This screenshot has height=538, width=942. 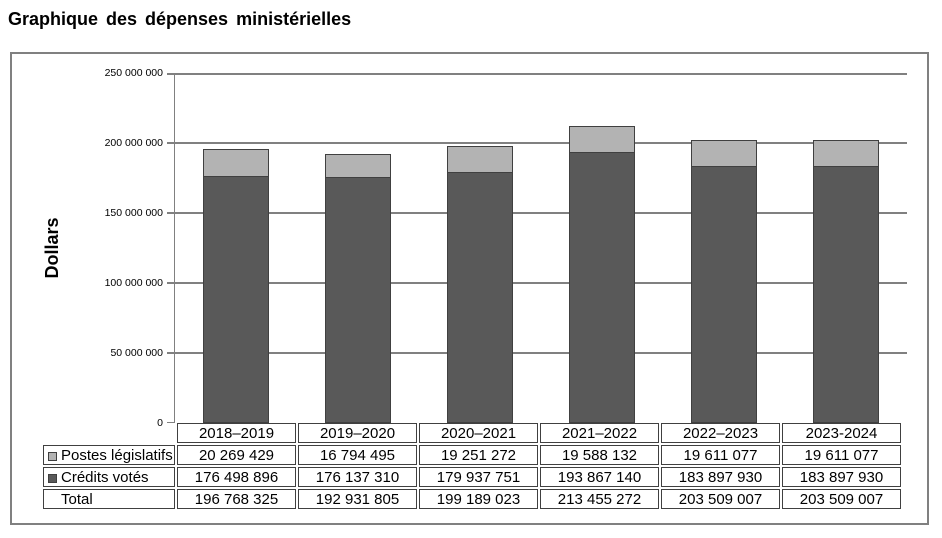 I want to click on row-label-cell: Crédits votés, so click(x=109, y=477).